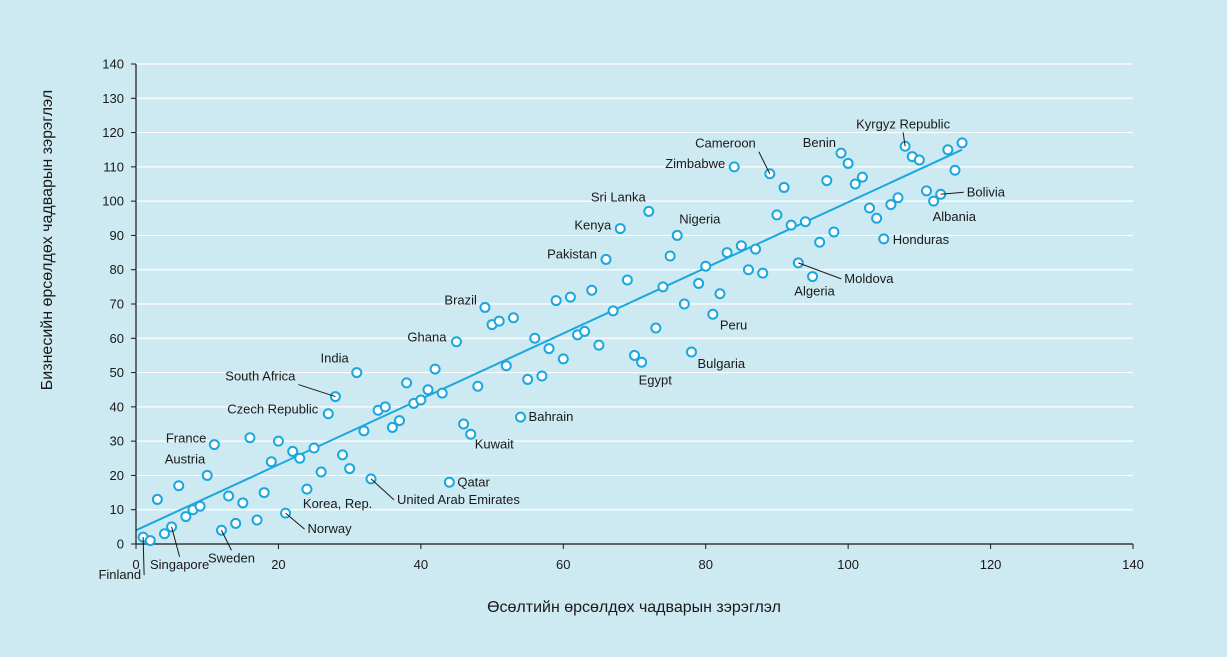  What do you see at coordinates (113, 98) in the screenshot?
I see `y-tick-label: 130` at bounding box center [113, 98].